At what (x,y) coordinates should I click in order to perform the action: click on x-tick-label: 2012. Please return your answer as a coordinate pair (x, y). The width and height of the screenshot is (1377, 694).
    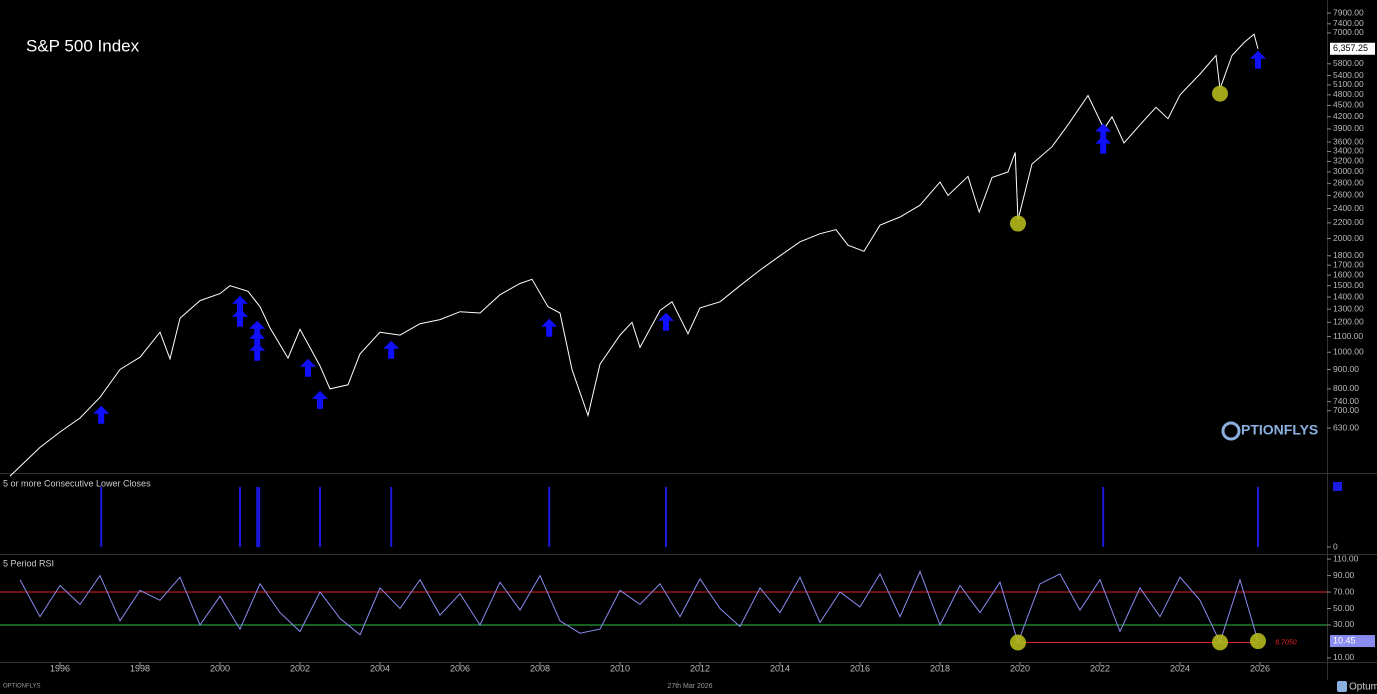
    Looking at the image, I should click on (700, 668).